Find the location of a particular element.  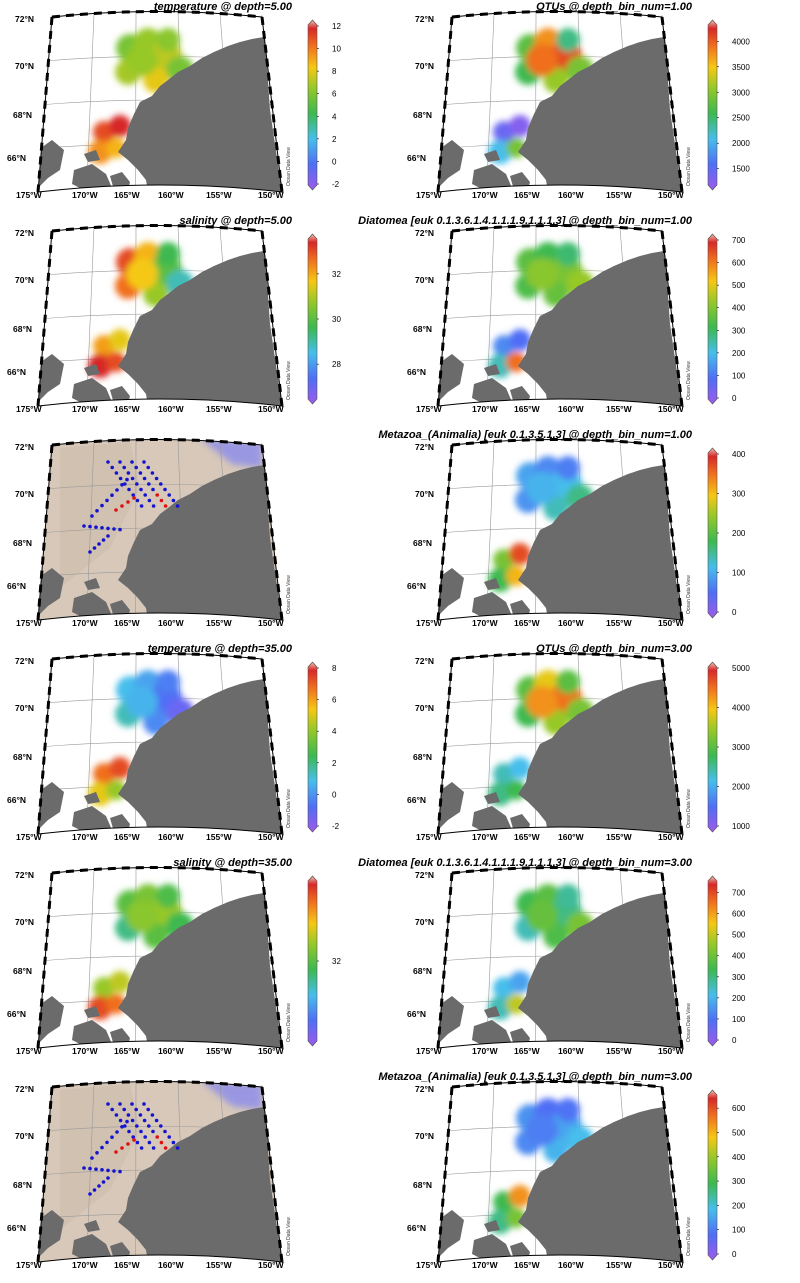

colorbar-tick-label: 400 is located at coordinates (739, 1157).